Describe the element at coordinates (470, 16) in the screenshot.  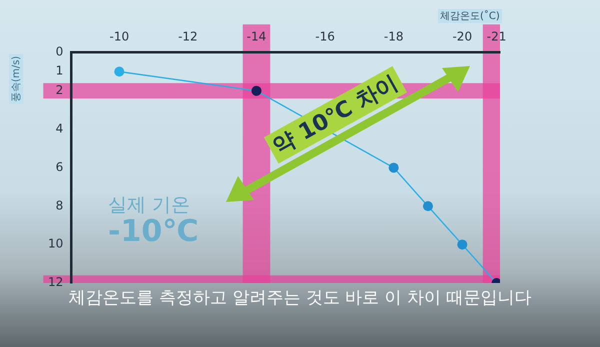
I see `x-axis-title: 체감온도(˚C)` at that location.